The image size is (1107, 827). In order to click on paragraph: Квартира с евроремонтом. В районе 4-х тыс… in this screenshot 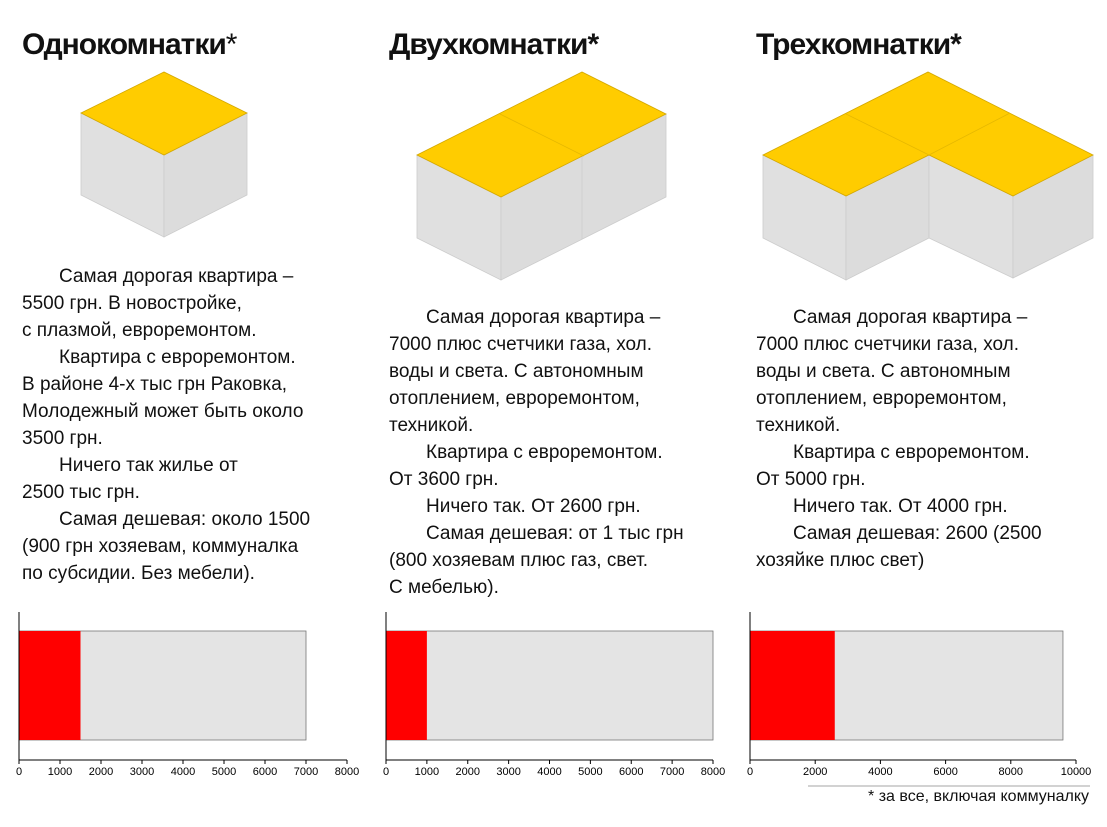, I will do `click(166, 398)`.